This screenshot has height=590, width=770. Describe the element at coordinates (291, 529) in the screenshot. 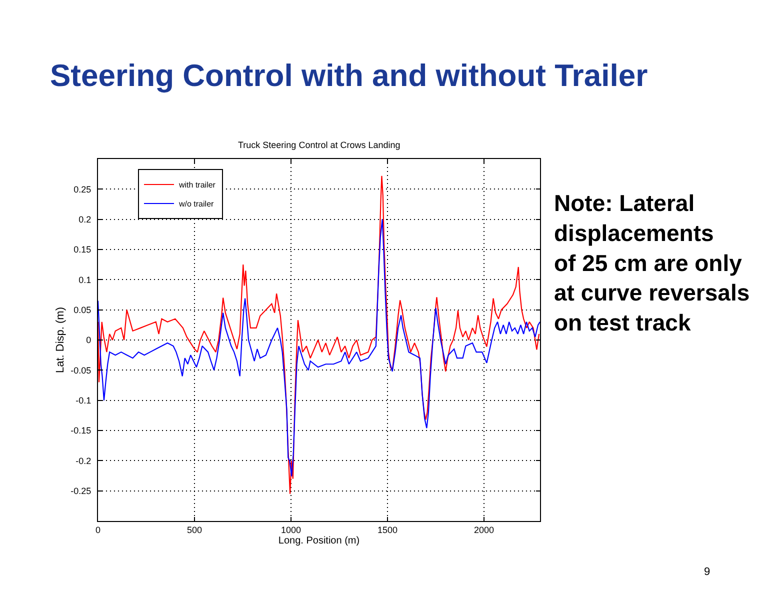

I see `x-tick-label: 1000` at that location.